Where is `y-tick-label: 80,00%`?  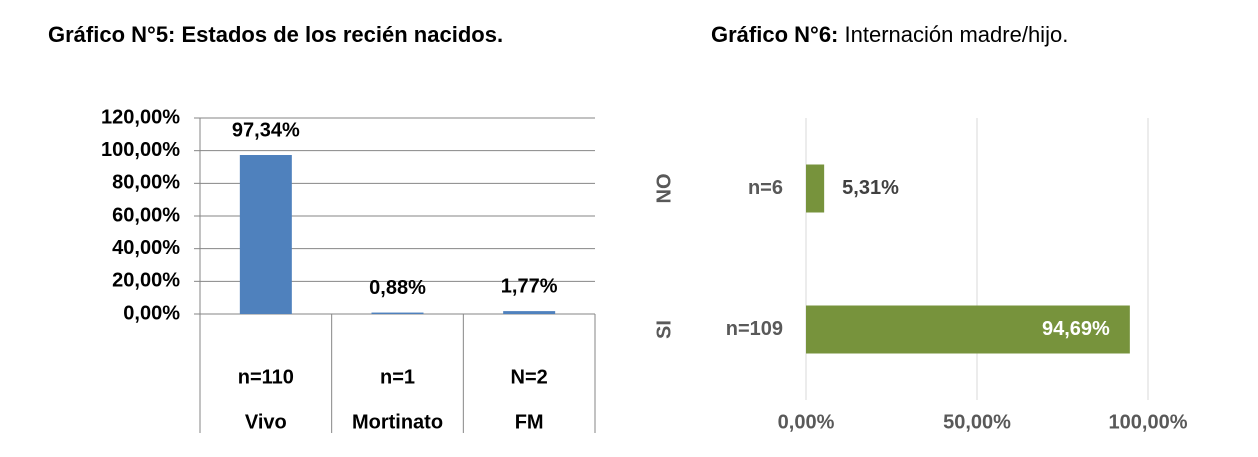
y-tick-label: 80,00% is located at coordinates (146, 183).